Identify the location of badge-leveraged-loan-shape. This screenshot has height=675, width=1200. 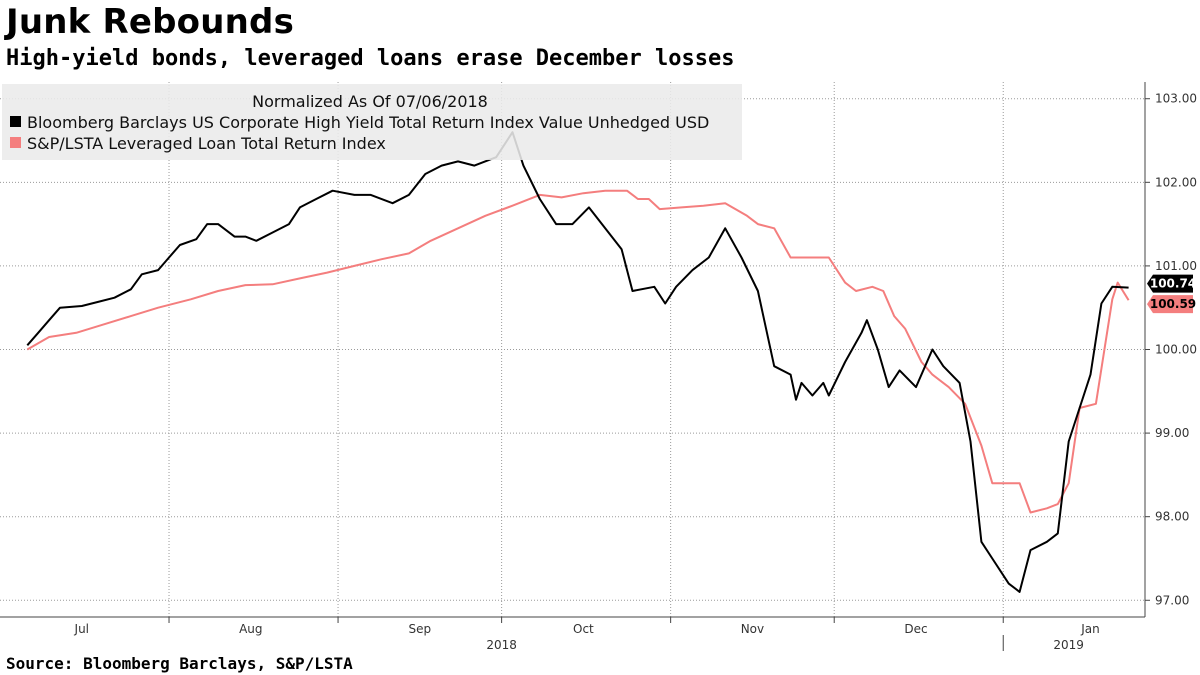
(1170, 304).